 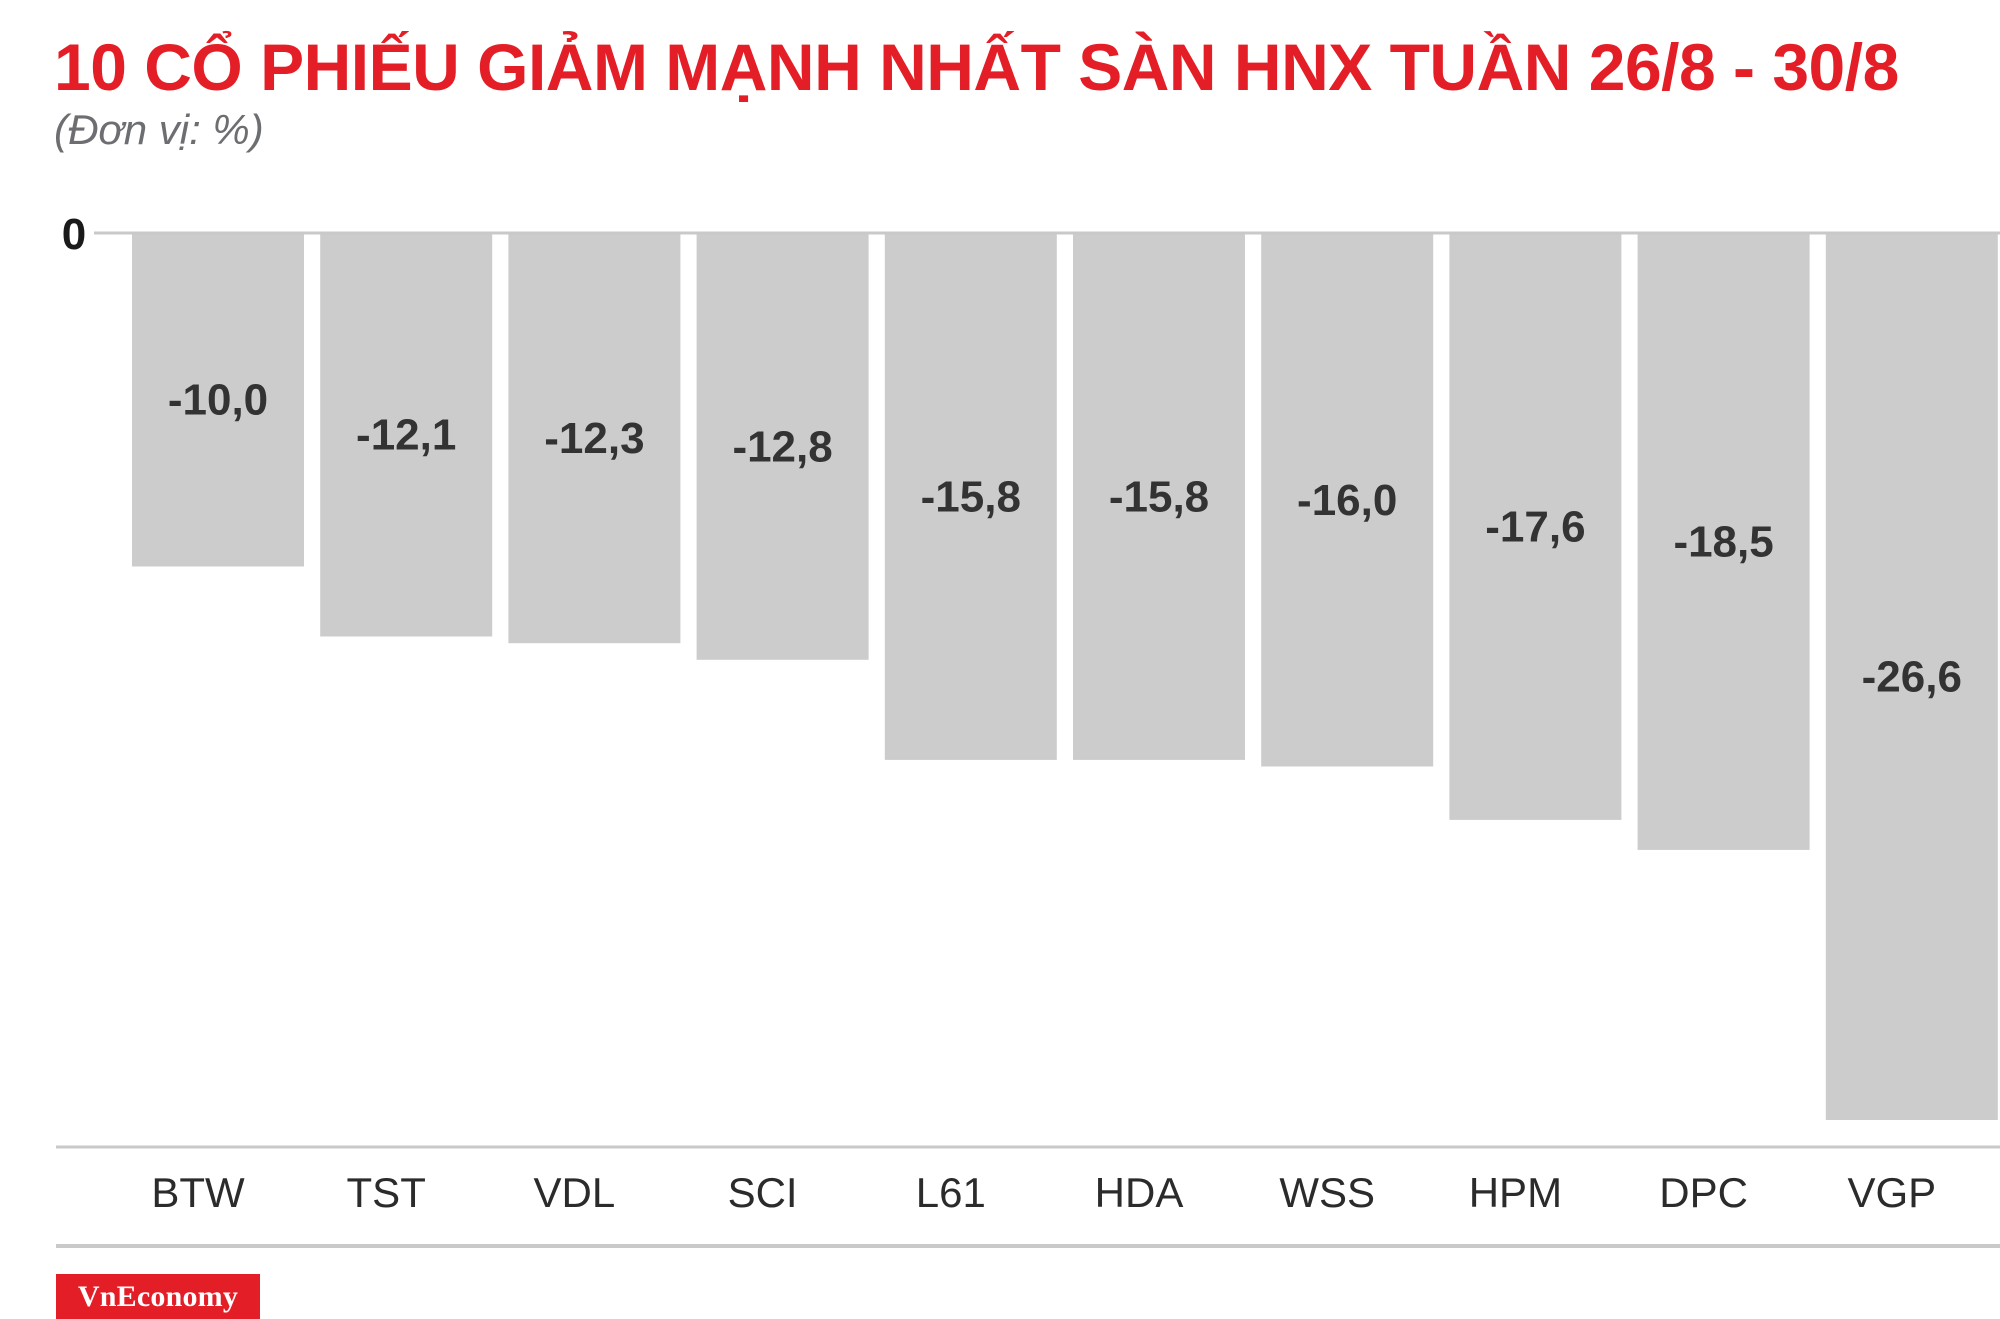 I want to click on value-label-tst: -12,1, so click(x=406, y=435).